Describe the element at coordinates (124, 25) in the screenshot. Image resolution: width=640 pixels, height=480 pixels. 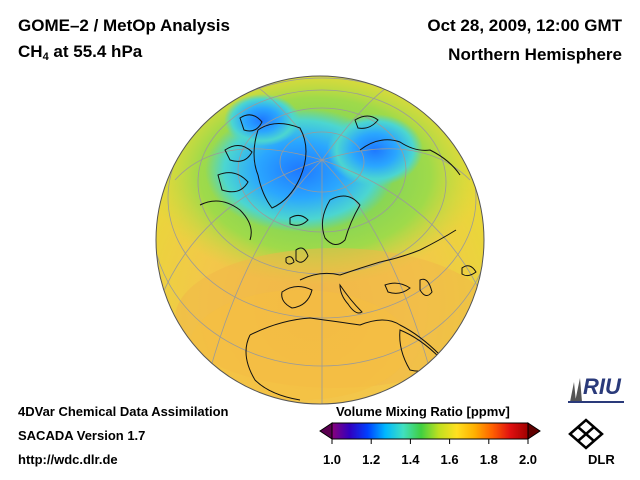
I see `page-title: GOME–2 / MetOp Analysis` at that location.